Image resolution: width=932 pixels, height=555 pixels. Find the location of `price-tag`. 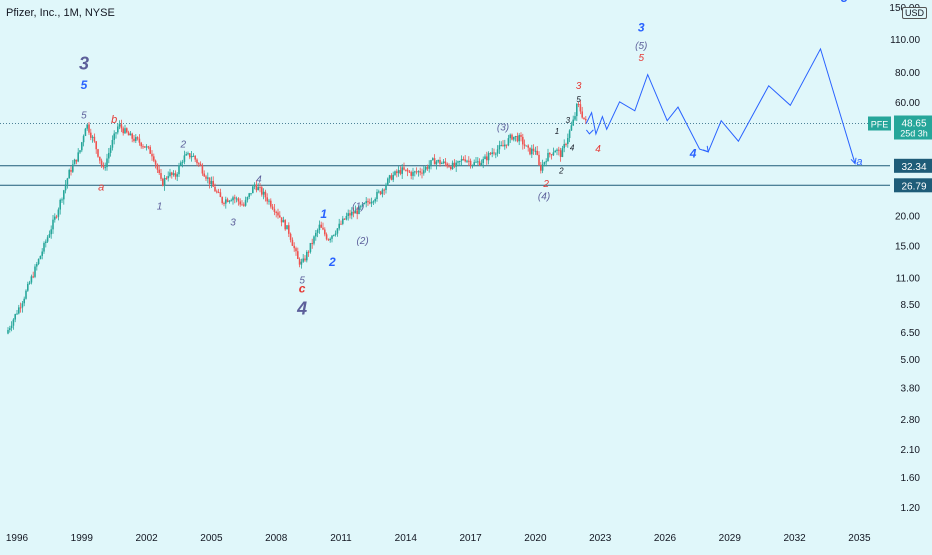

price-tag is located at coordinates (913, 127).